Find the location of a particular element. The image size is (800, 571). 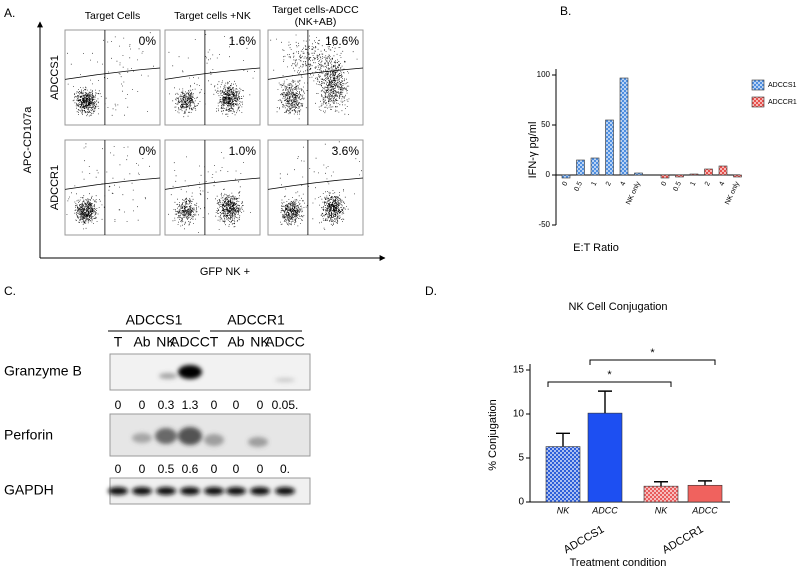

y-axis-label: IFN-γ pg/ml is located at coordinates (533, 150).